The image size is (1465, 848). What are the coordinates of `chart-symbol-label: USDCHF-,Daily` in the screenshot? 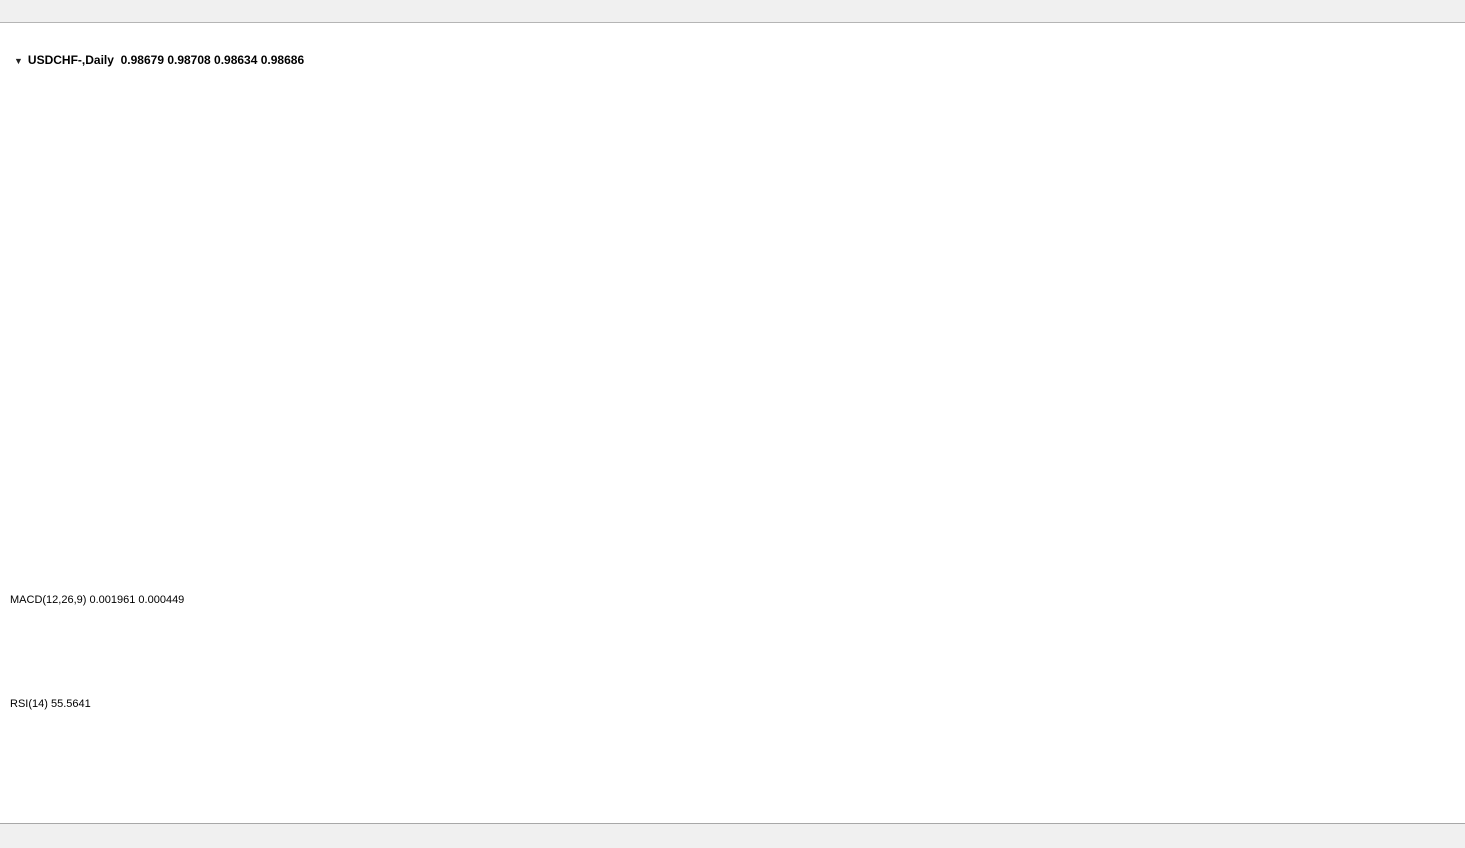 It's located at (70, 60).